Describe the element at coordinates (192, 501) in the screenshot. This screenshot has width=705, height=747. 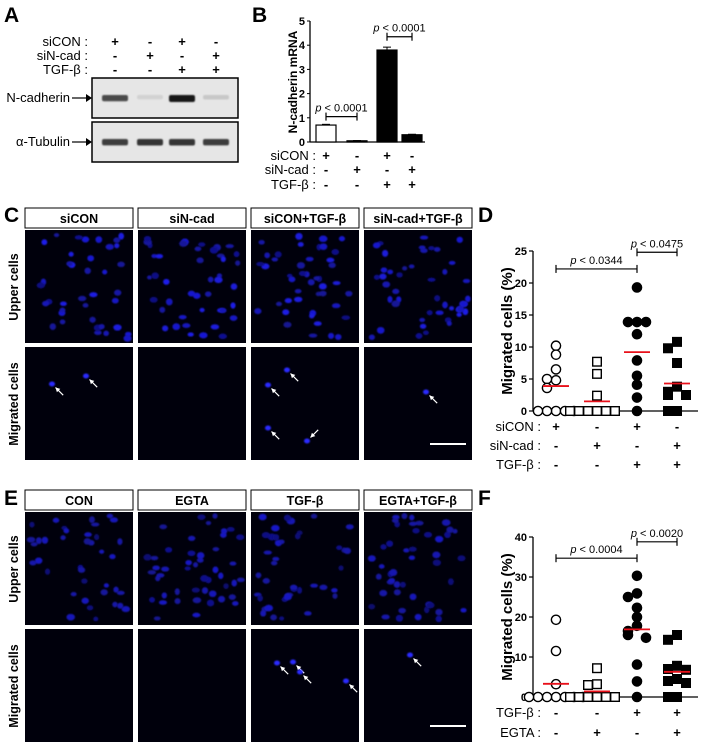
I see `column-header-label: EGTA` at that location.